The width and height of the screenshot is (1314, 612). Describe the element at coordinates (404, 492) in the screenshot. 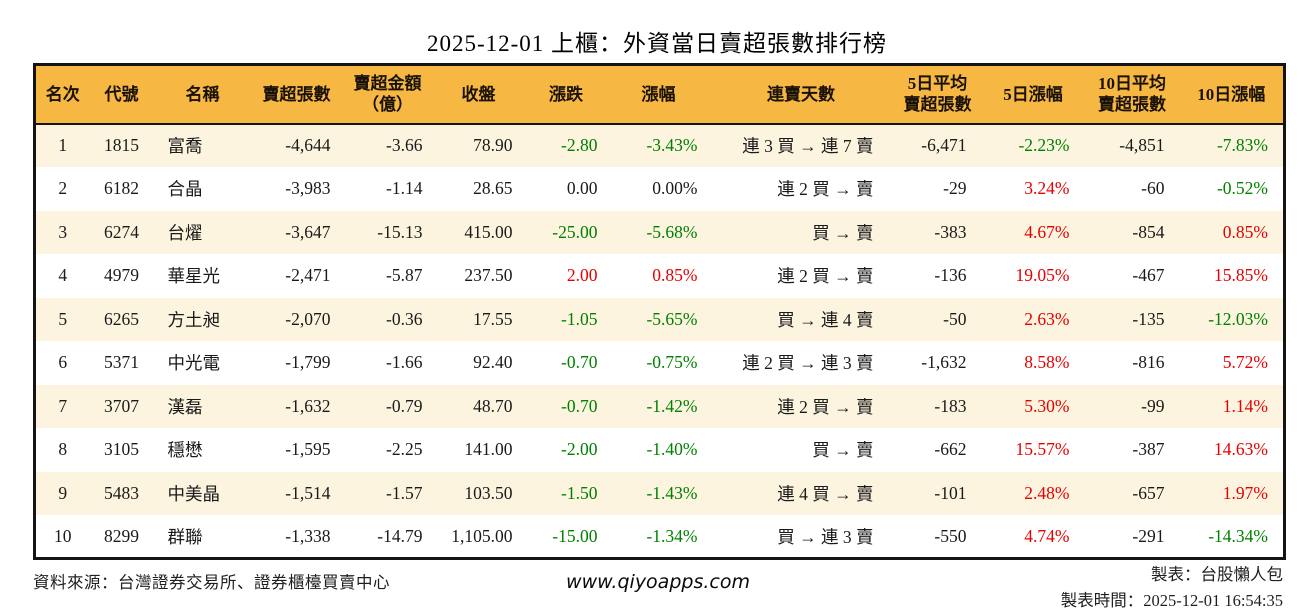

I see `cell-amount: -1.57` at that location.